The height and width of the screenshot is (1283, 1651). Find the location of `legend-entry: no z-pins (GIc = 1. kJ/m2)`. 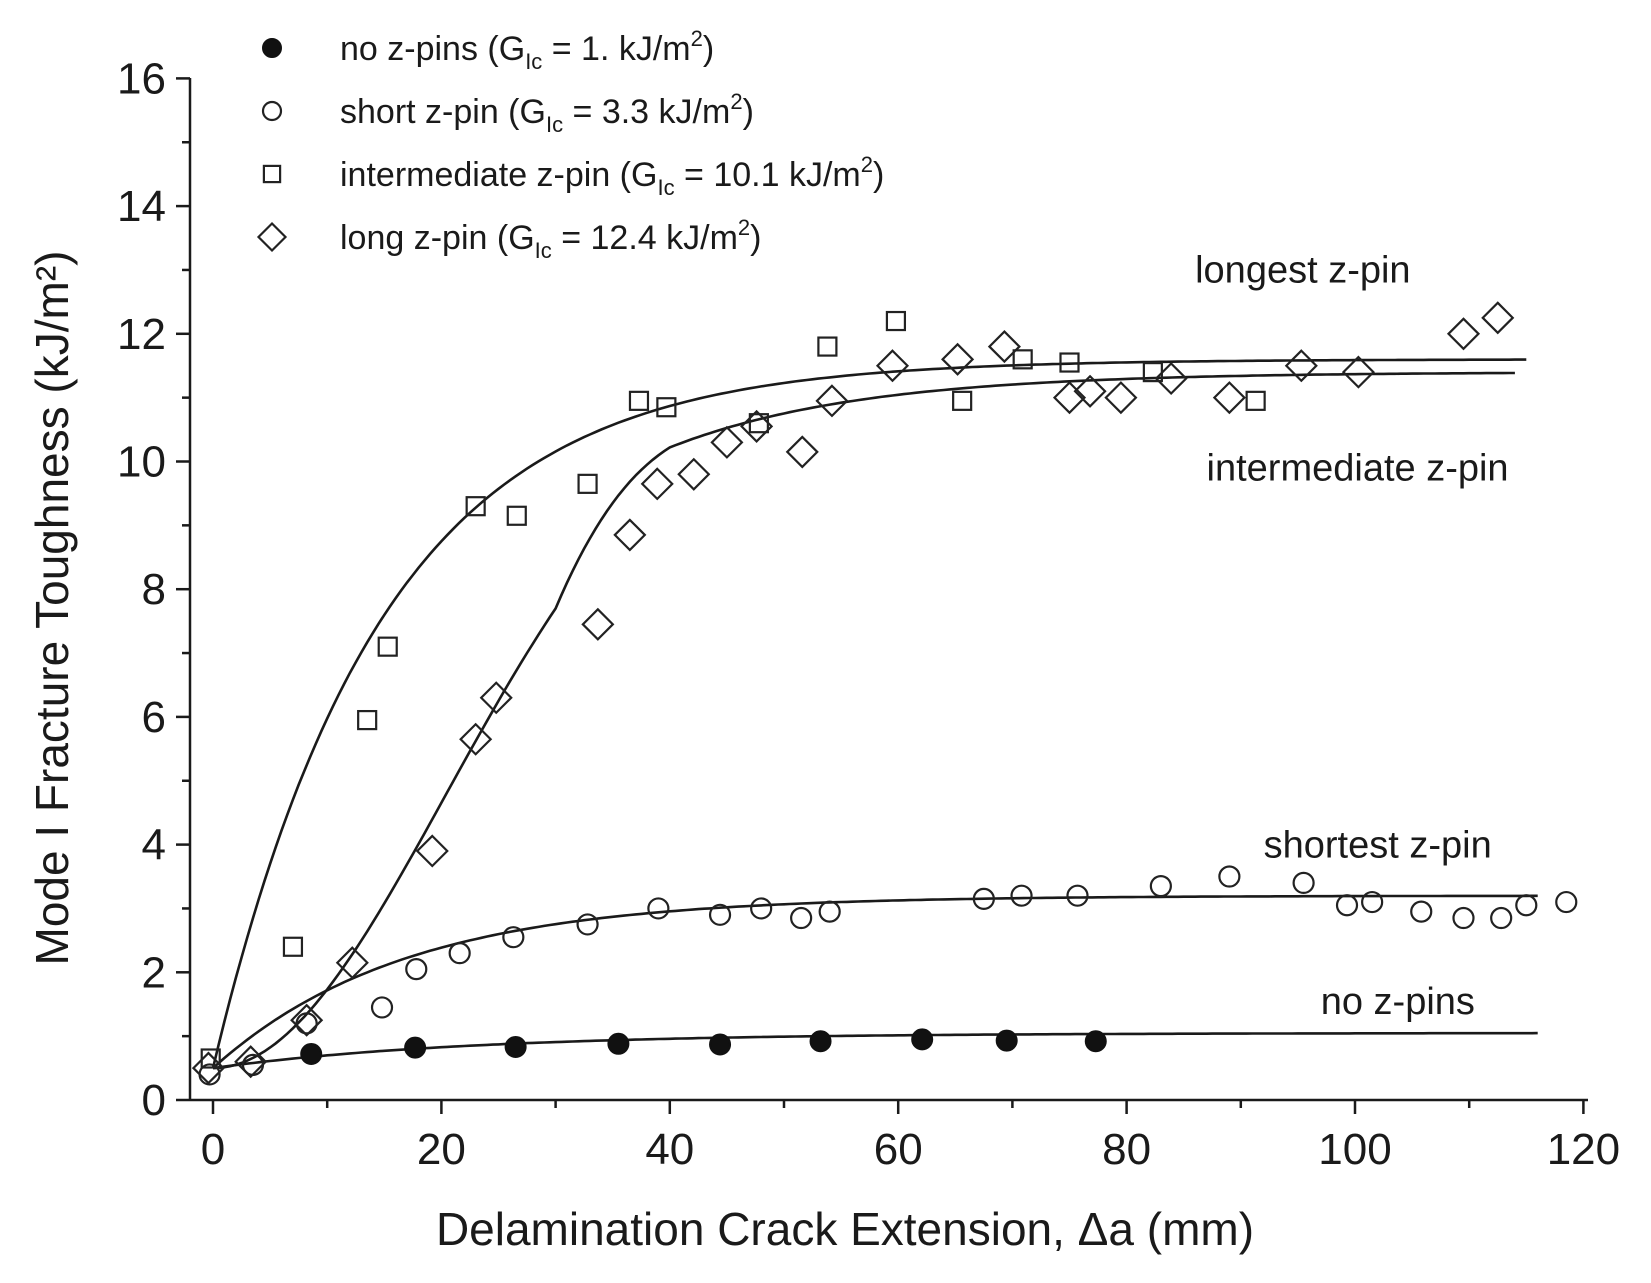

legend-entry: no z-pins (GIc = 1. kJ/m2) is located at coordinates (527, 50).